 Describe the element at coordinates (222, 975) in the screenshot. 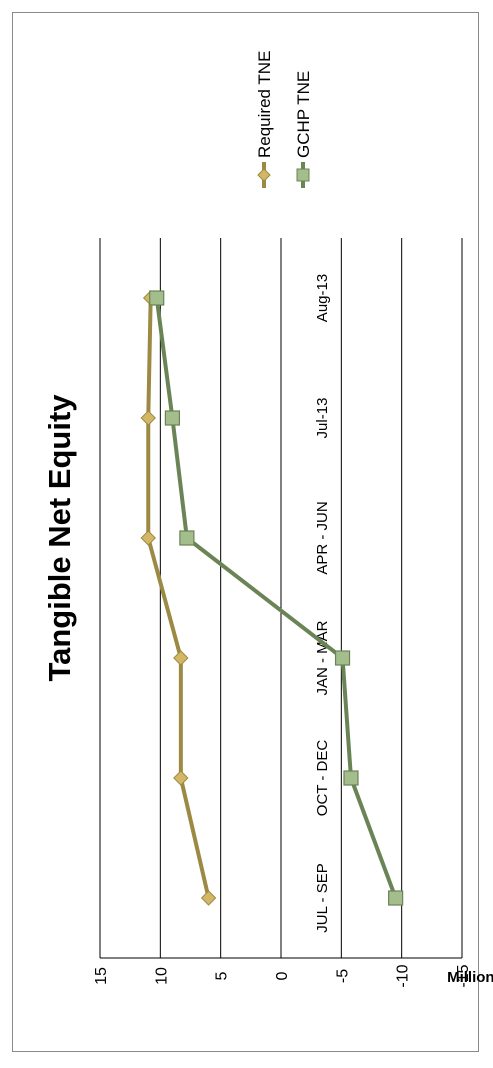

I see `y-tick-label: 5` at that location.